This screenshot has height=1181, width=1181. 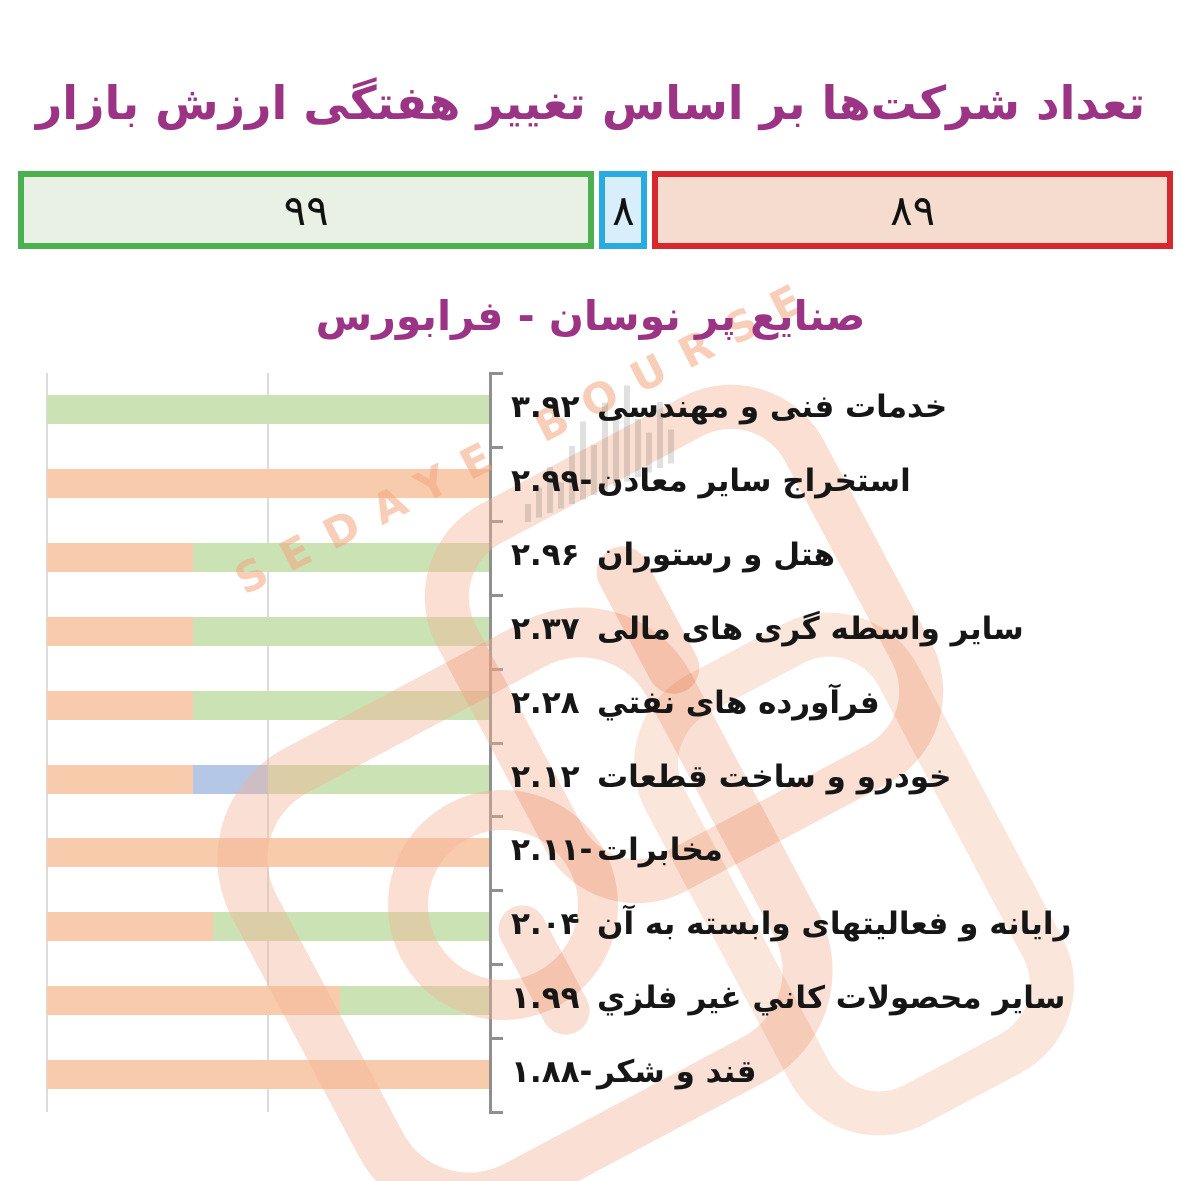 What do you see at coordinates (545, 554) in the screenshot?
I see `industry-value: ۲.۹۶` at bounding box center [545, 554].